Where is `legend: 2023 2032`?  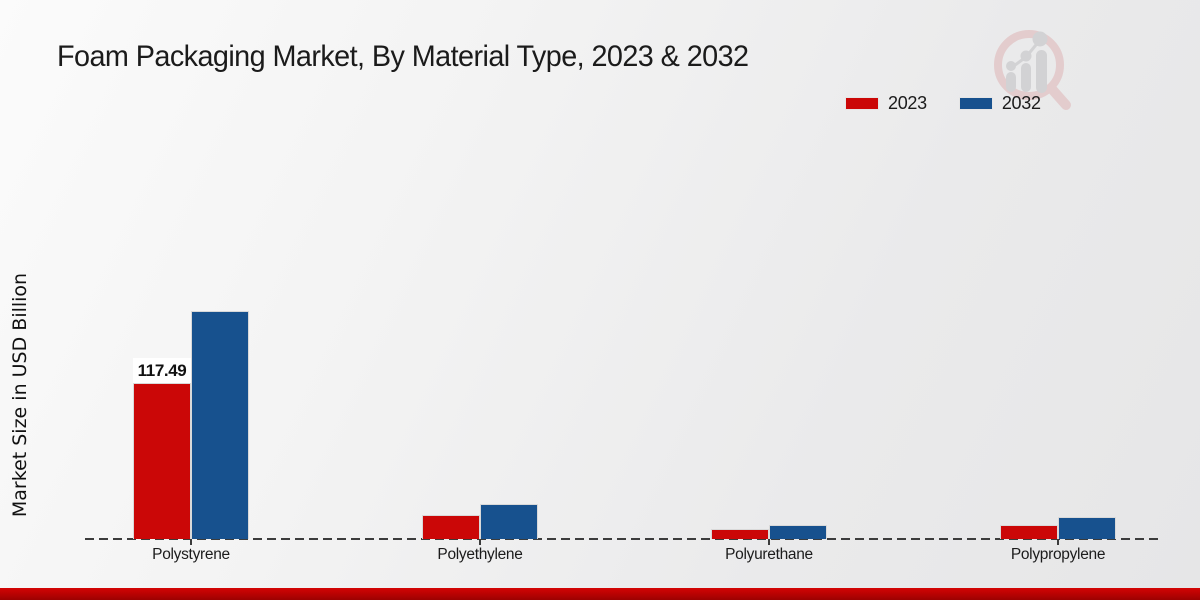 legend: 2023 2032 is located at coordinates (943, 103).